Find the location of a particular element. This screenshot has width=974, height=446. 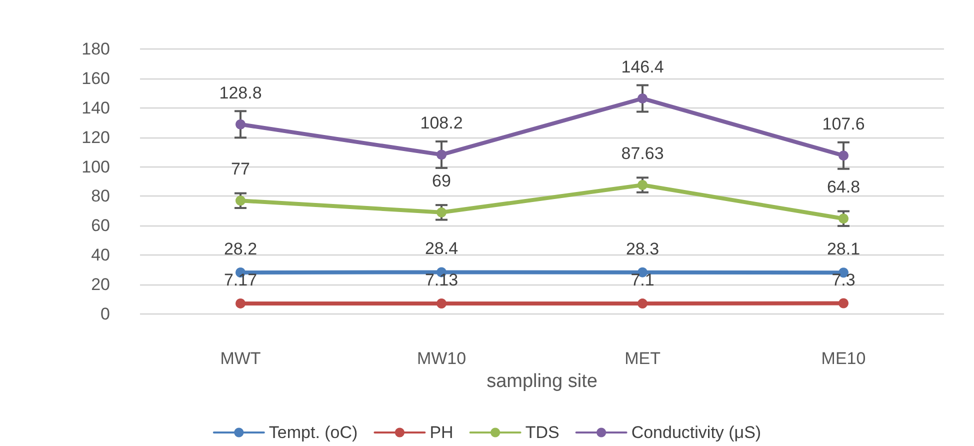

legend-label: PH is located at coordinates (442, 432).